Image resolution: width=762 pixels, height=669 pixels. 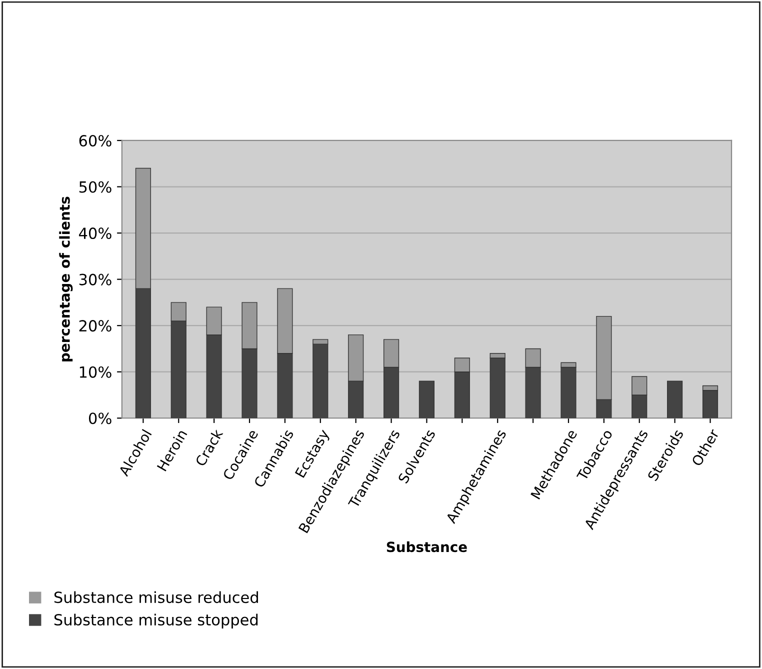 What do you see at coordinates (95, 326) in the screenshot?
I see `y-tick-label: 20%` at bounding box center [95, 326].